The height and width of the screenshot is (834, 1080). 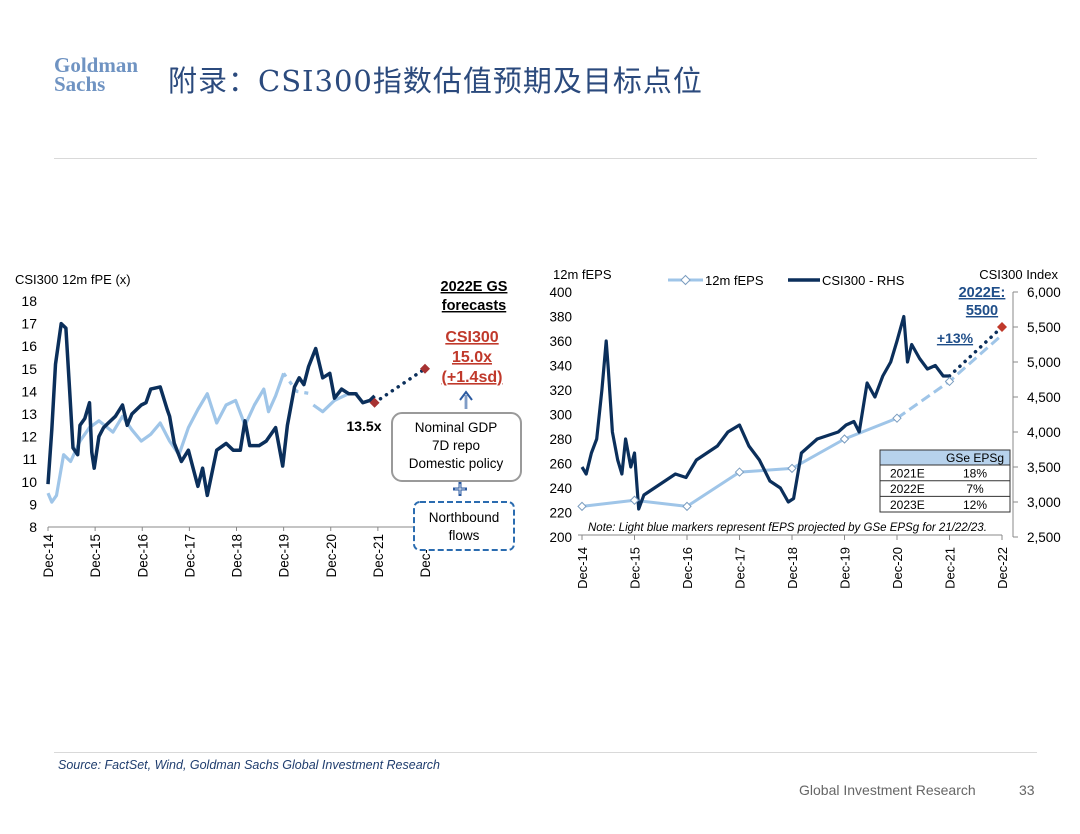 I want to click on left-y-tick-label: 14, so click(x=29, y=391).